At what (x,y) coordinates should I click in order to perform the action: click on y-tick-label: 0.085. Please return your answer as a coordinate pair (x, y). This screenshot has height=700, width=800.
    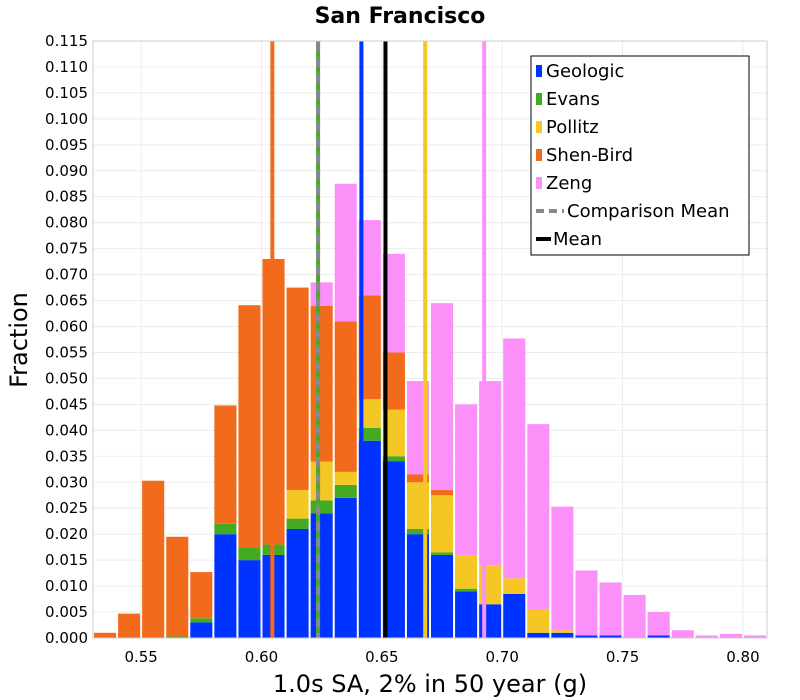
    Looking at the image, I should click on (66, 197).